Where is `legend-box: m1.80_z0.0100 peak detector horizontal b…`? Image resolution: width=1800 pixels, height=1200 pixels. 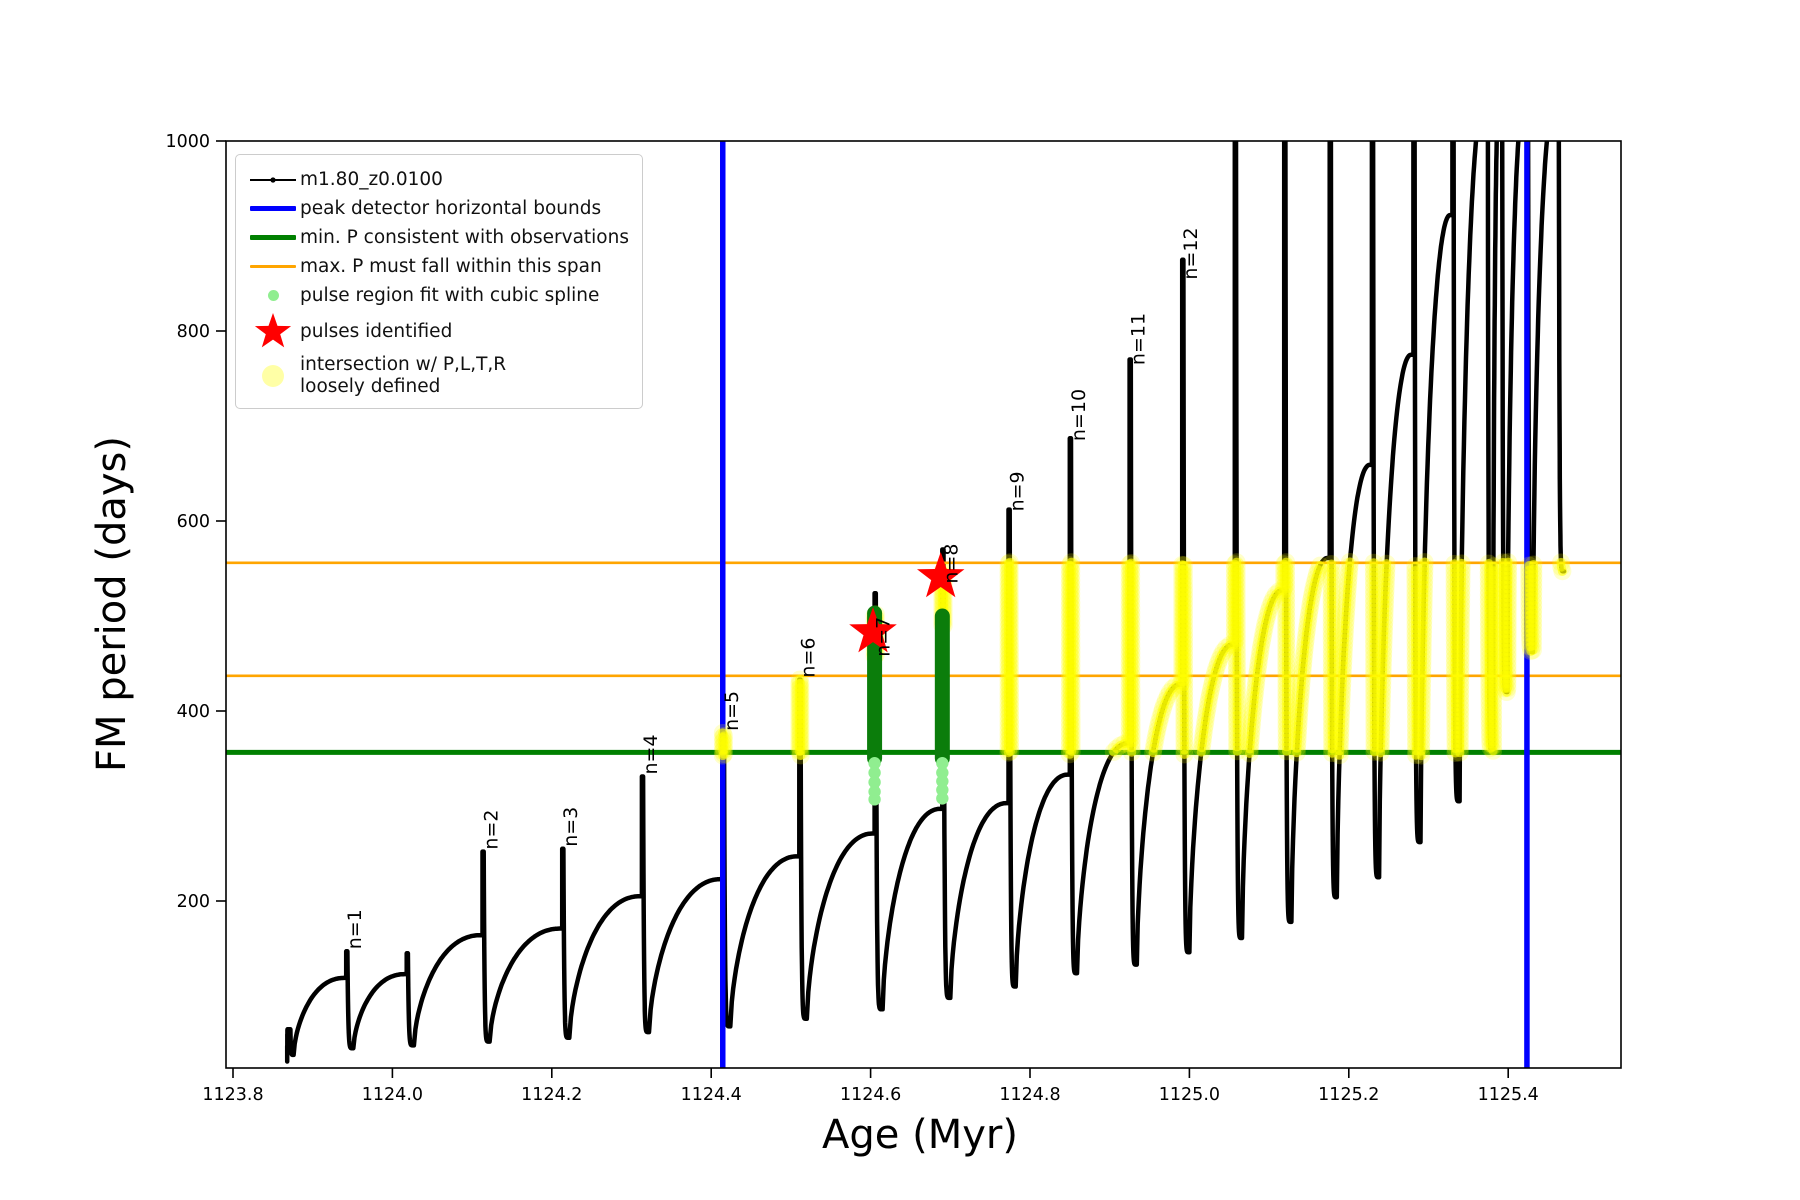 legend-box: m1.80_z0.0100 peak detector horizontal b… is located at coordinates (439, 281).